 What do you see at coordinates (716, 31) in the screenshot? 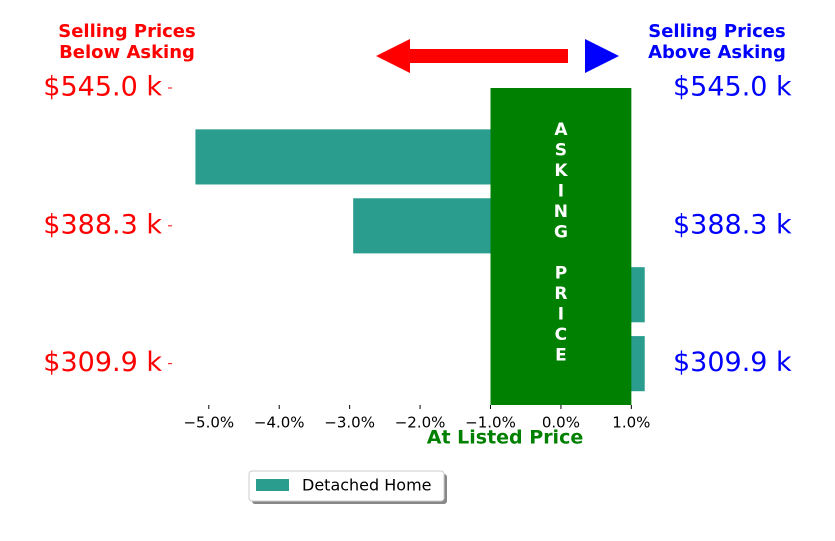
I see `right-header: Selling Prices` at bounding box center [716, 31].